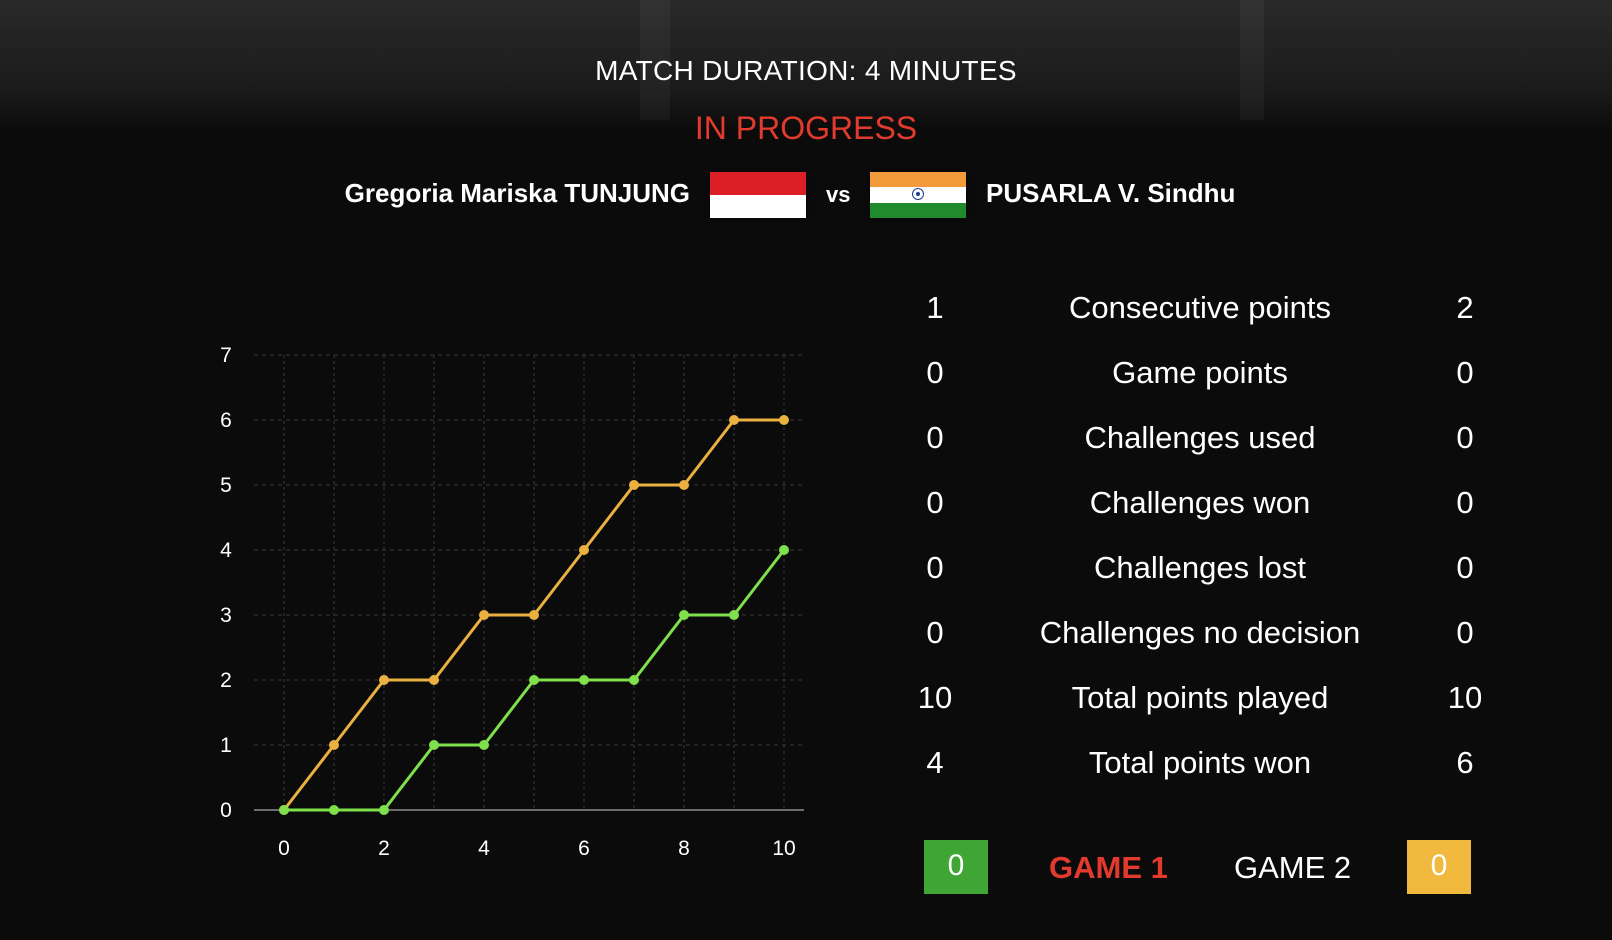 The width and height of the screenshot is (1612, 940). What do you see at coordinates (783, 848) in the screenshot?
I see `x-tick-label: 10` at bounding box center [783, 848].